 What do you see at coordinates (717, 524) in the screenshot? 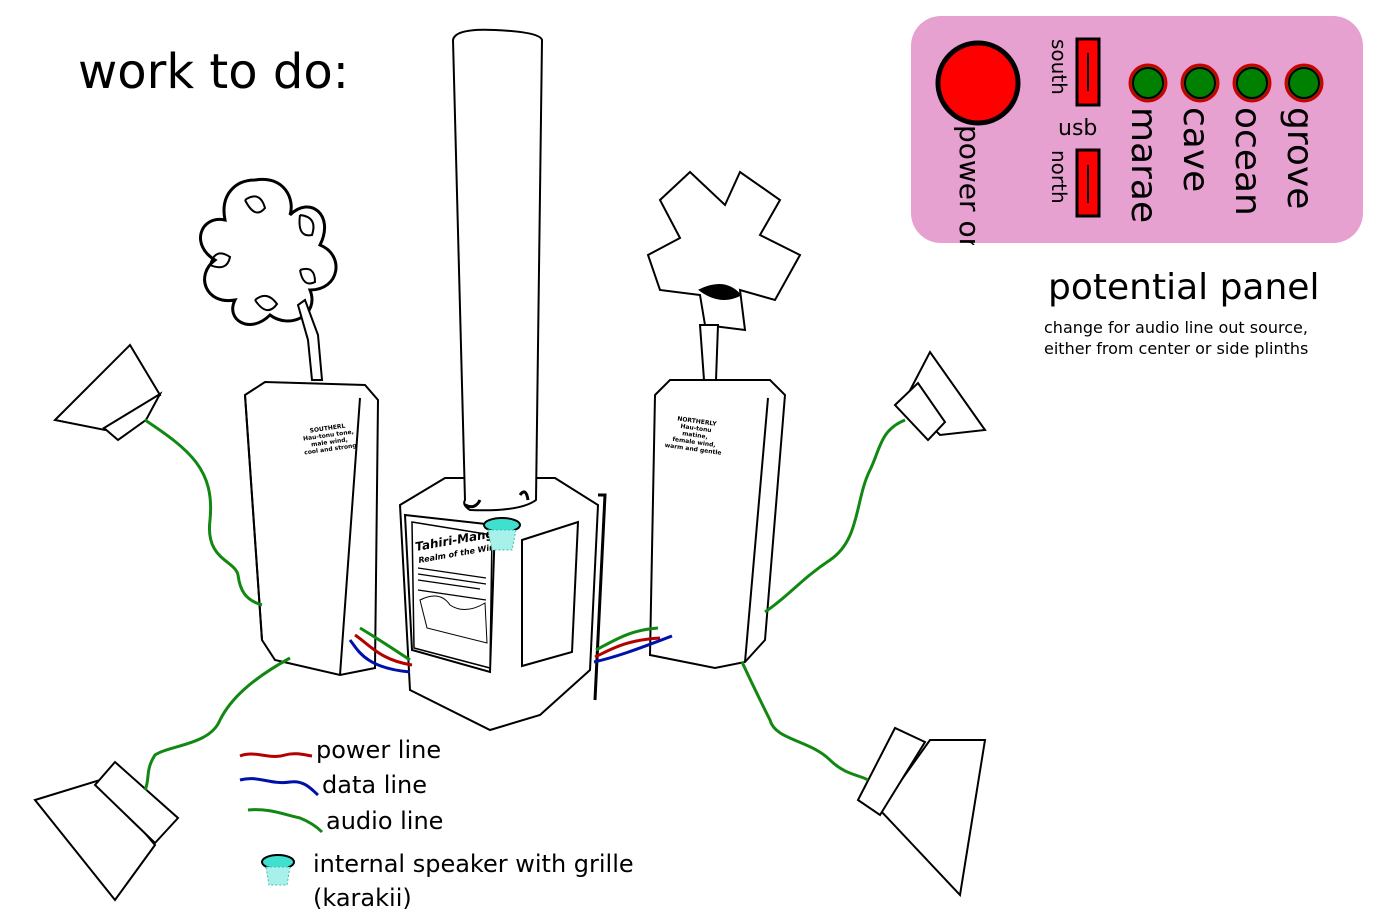
I see `right-plinth` at bounding box center [717, 524].